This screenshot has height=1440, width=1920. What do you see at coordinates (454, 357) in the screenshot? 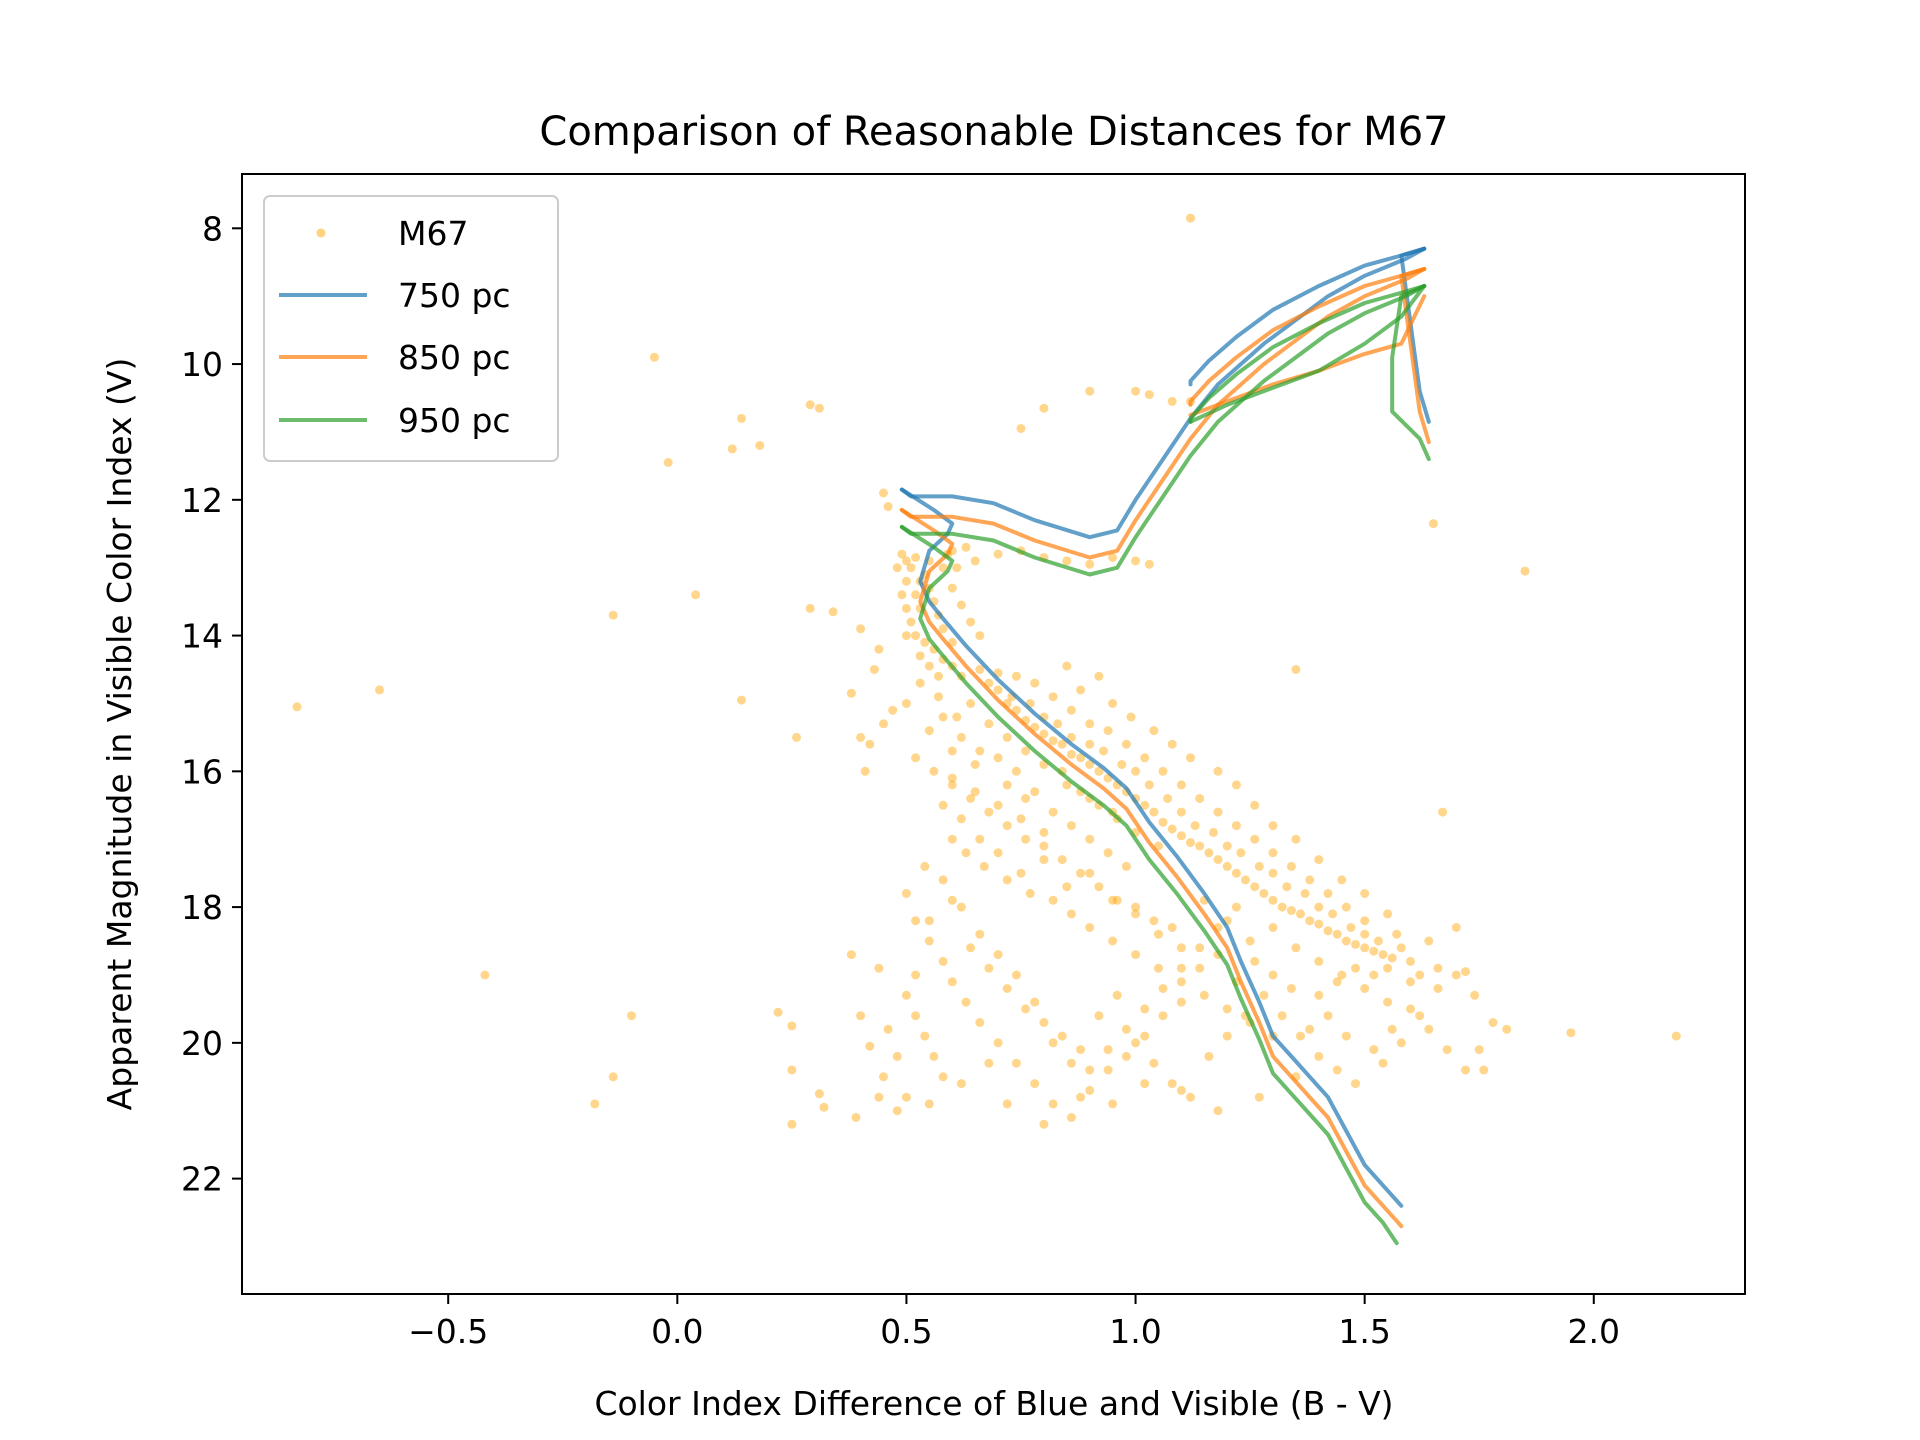
I see `legend-label-850: 850 pc` at bounding box center [454, 357].